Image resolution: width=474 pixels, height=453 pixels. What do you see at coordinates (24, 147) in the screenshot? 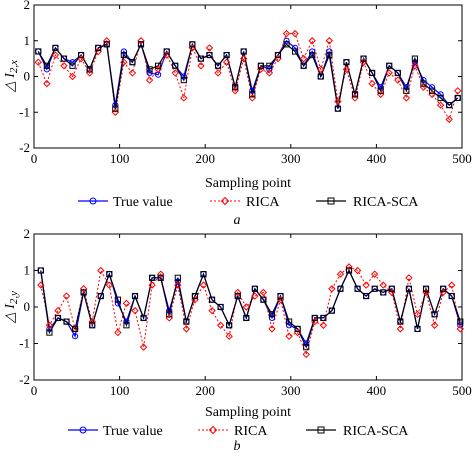
I see `panel-a-y-tick-label: -2` at bounding box center [24, 147].